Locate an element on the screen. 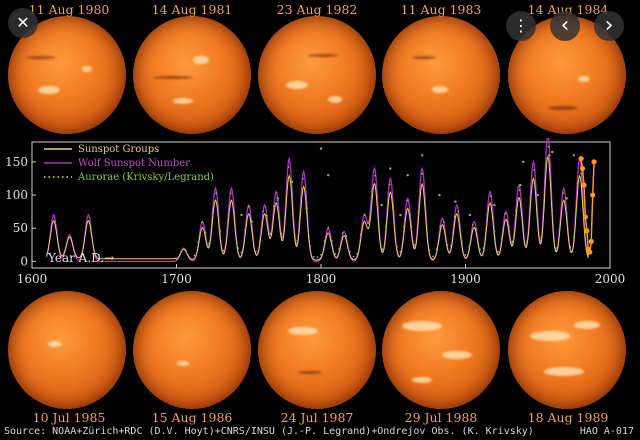 The width and height of the screenshot is (640, 440). sun-date-label: 29 Jul 1988 is located at coordinates (441, 417).